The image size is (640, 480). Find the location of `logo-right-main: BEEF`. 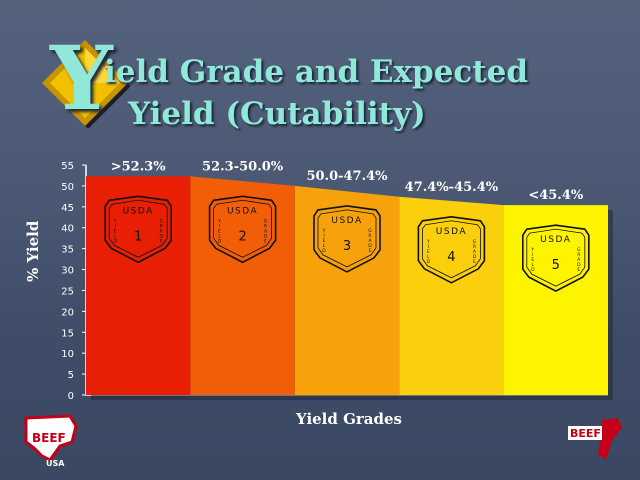

logo-right-main: BEEF is located at coordinates (585, 433).